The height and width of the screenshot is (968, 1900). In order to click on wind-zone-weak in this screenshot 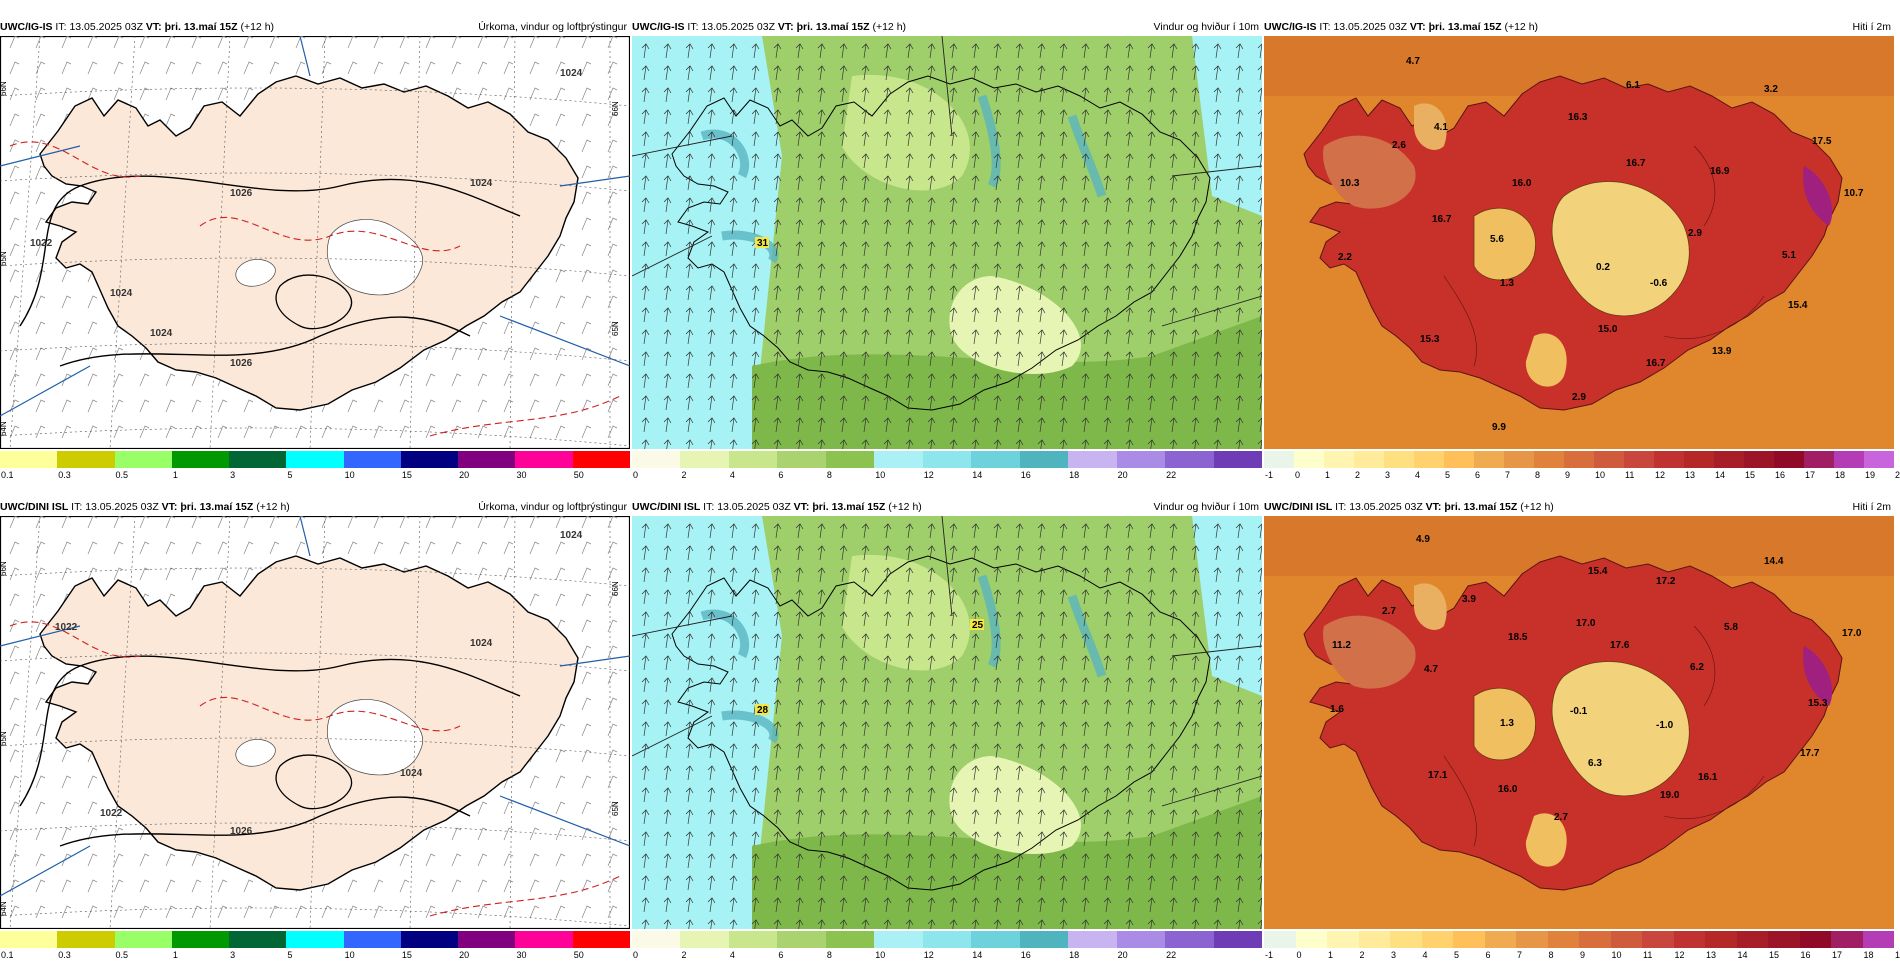, I will do `click(1015, 805)`.